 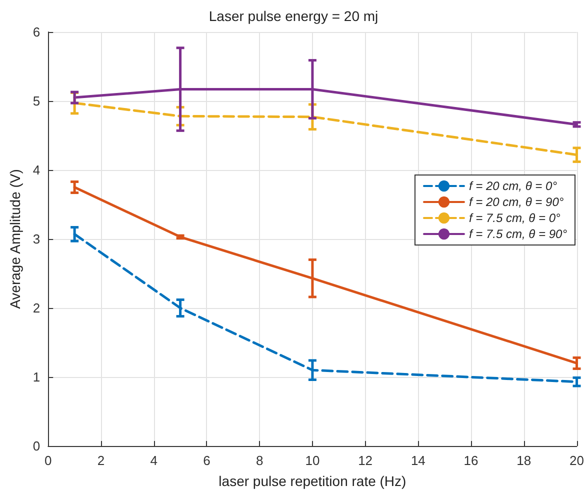 I want to click on x-tick-label: 16, so click(x=471, y=460).